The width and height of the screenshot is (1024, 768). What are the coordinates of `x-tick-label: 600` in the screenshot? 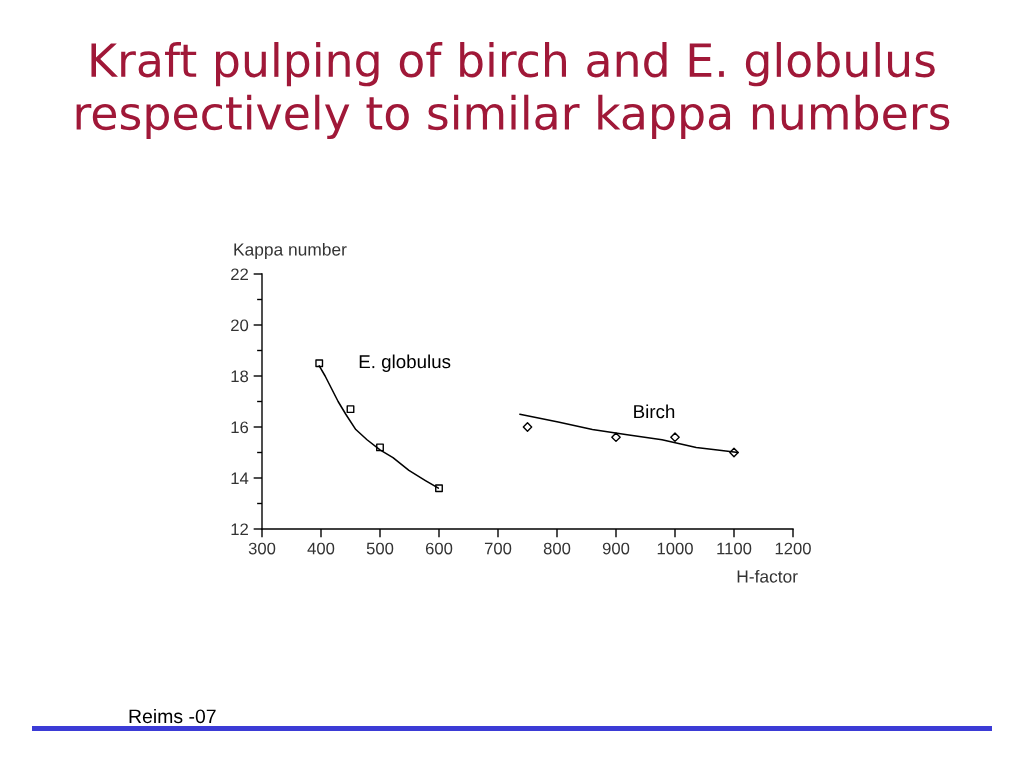 It's located at (439, 548).